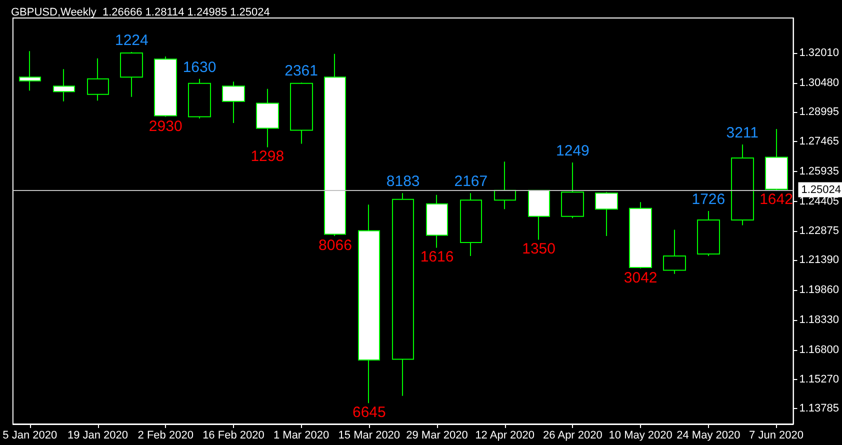 This screenshot has height=445, width=842. I want to click on y-tick-label: 1.24405, so click(819, 201).